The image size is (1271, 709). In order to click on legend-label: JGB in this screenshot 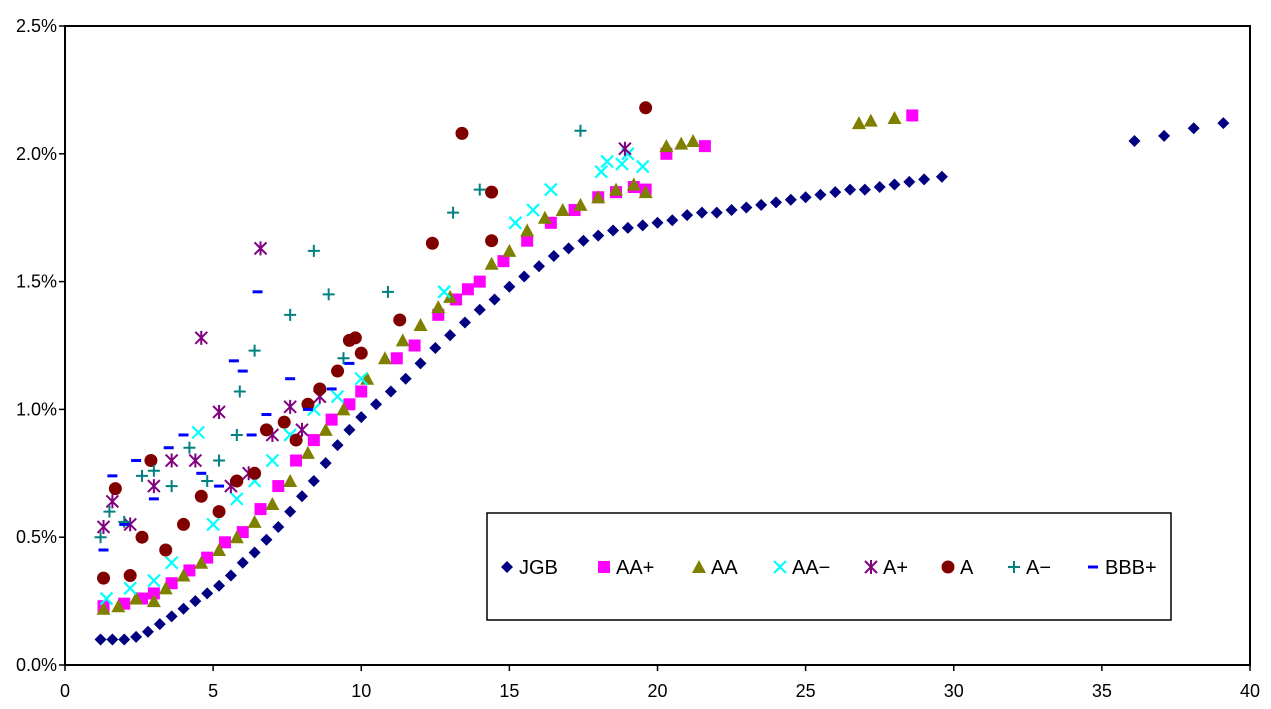, I will do `click(538, 568)`.